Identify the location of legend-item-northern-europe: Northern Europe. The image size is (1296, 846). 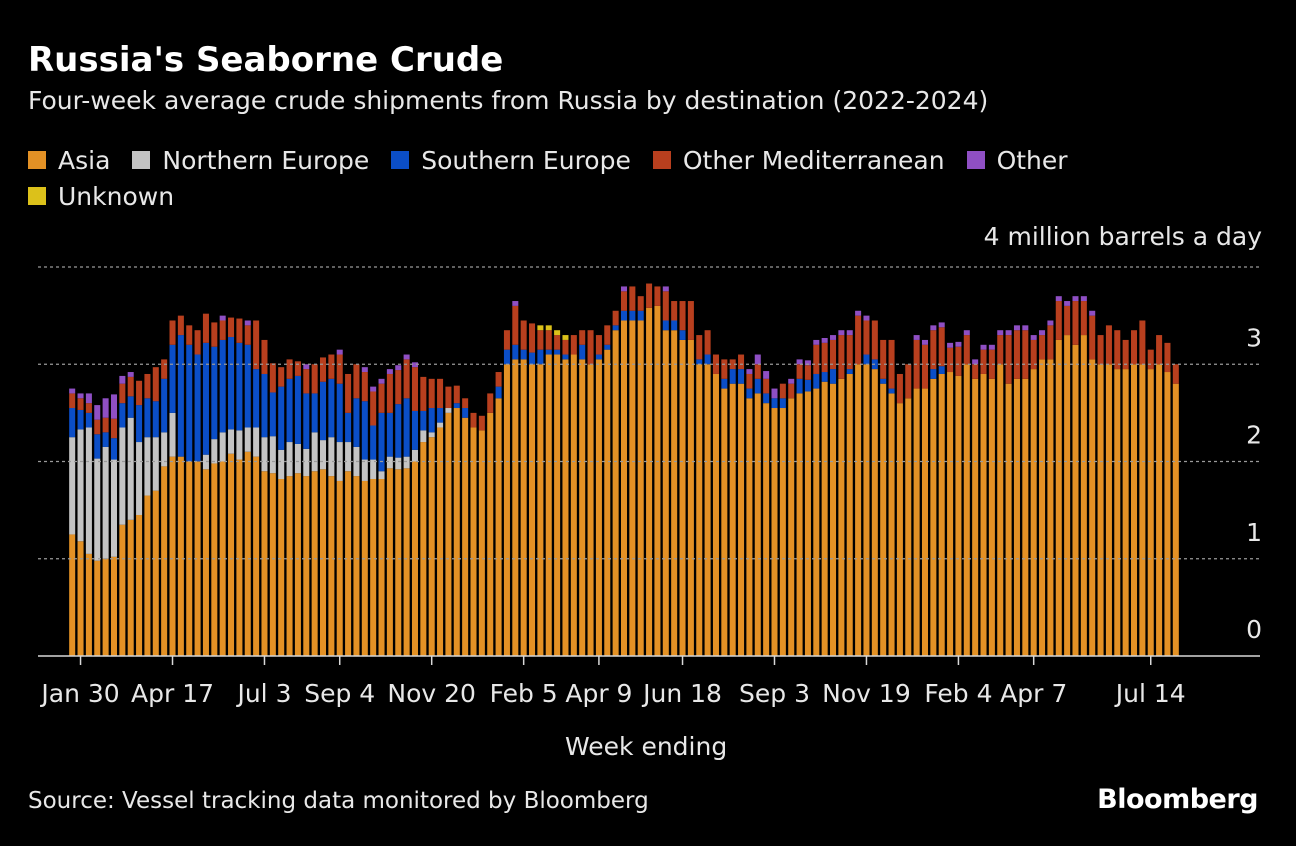
(250, 160).